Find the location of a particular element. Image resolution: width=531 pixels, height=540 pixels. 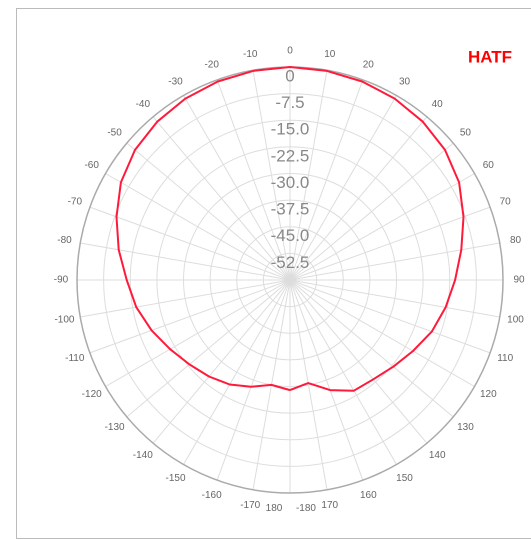

radial-tick-label: -37.5 is located at coordinates (290, 209).